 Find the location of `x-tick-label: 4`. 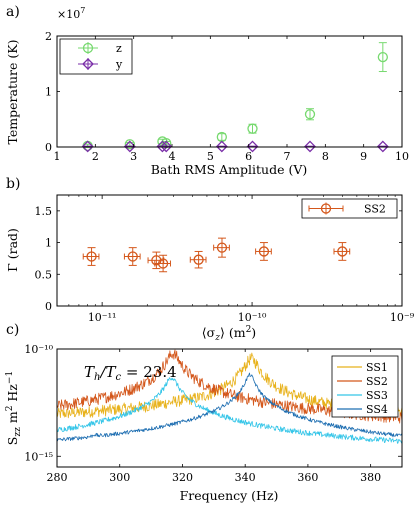

x-tick-label: 4 is located at coordinates (172, 156).